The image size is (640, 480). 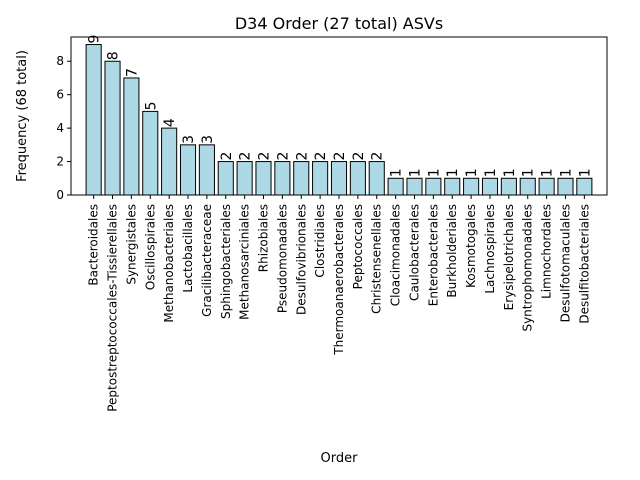 What do you see at coordinates (565, 263) in the screenshot?
I see `x-tick-label: Desulfotomaculales` at bounding box center [565, 263].